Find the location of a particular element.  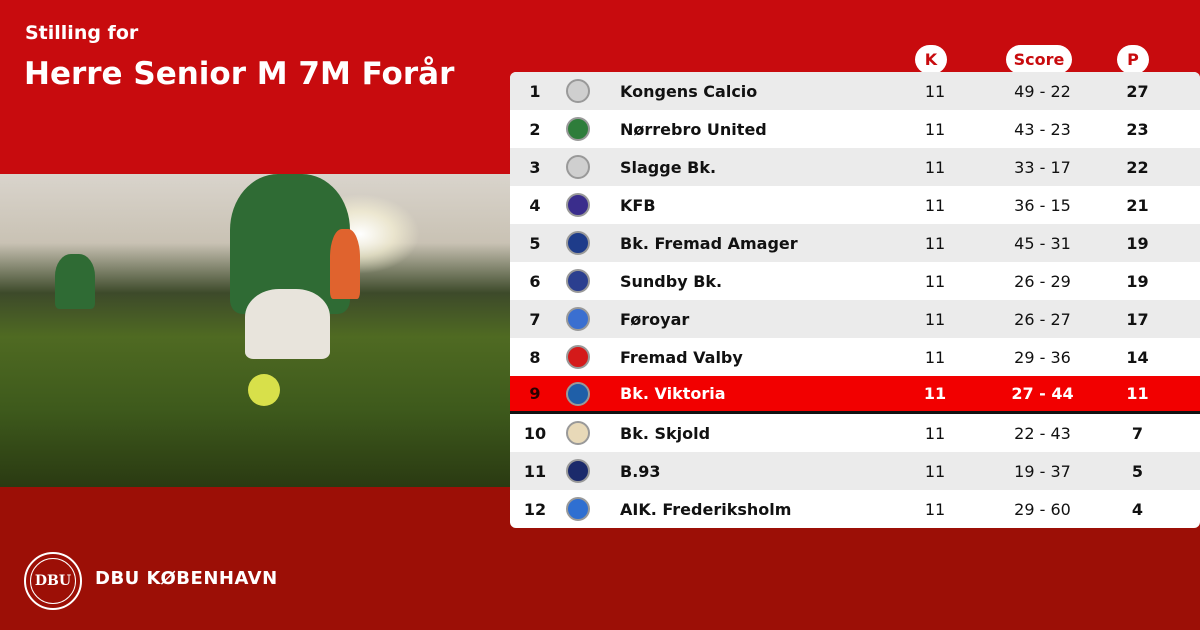

team-name: Nørrebro United is located at coordinates (693, 129).